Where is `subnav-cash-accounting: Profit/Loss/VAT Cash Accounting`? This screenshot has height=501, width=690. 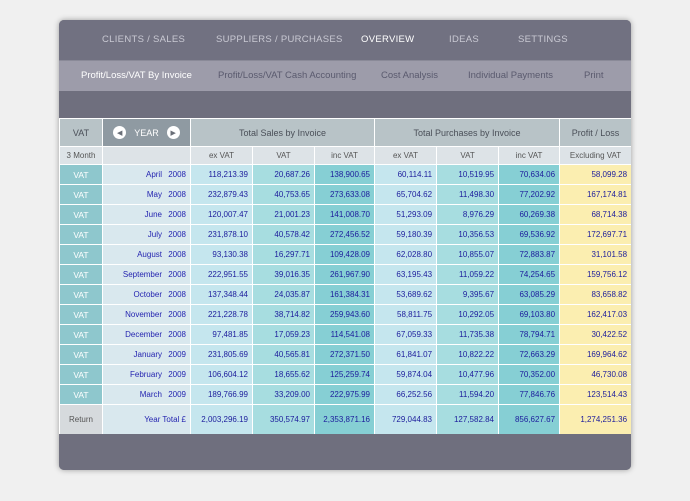 subnav-cash-accounting: Profit/Loss/VAT Cash Accounting is located at coordinates (287, 75).